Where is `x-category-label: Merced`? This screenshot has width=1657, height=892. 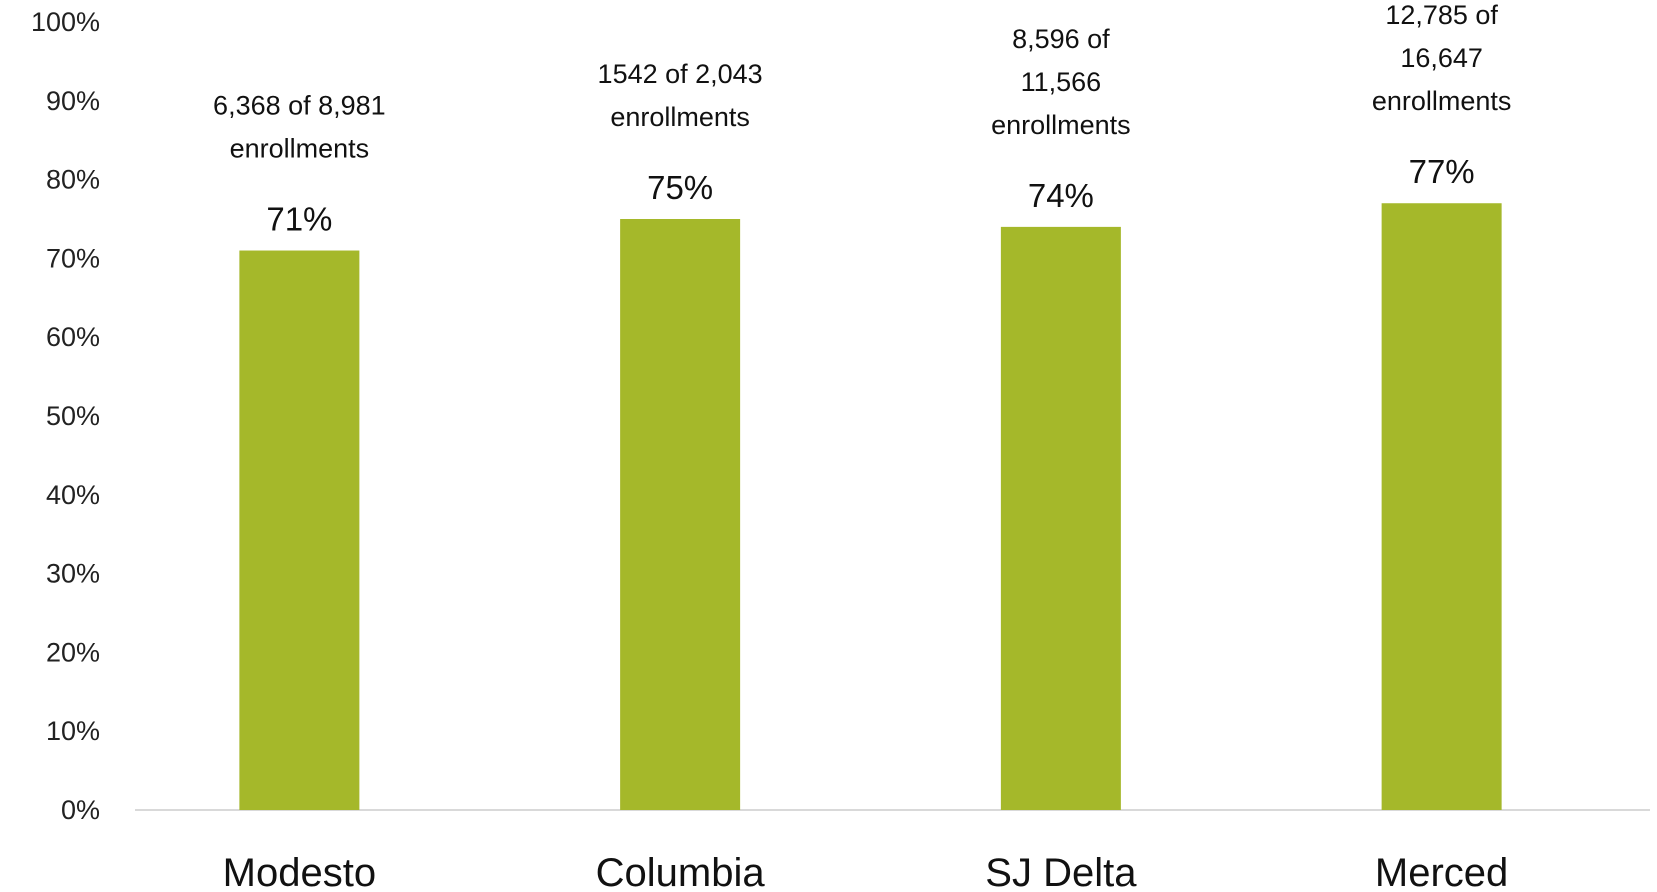 x-category-label: Merced is located at coordinates (1441, 871).